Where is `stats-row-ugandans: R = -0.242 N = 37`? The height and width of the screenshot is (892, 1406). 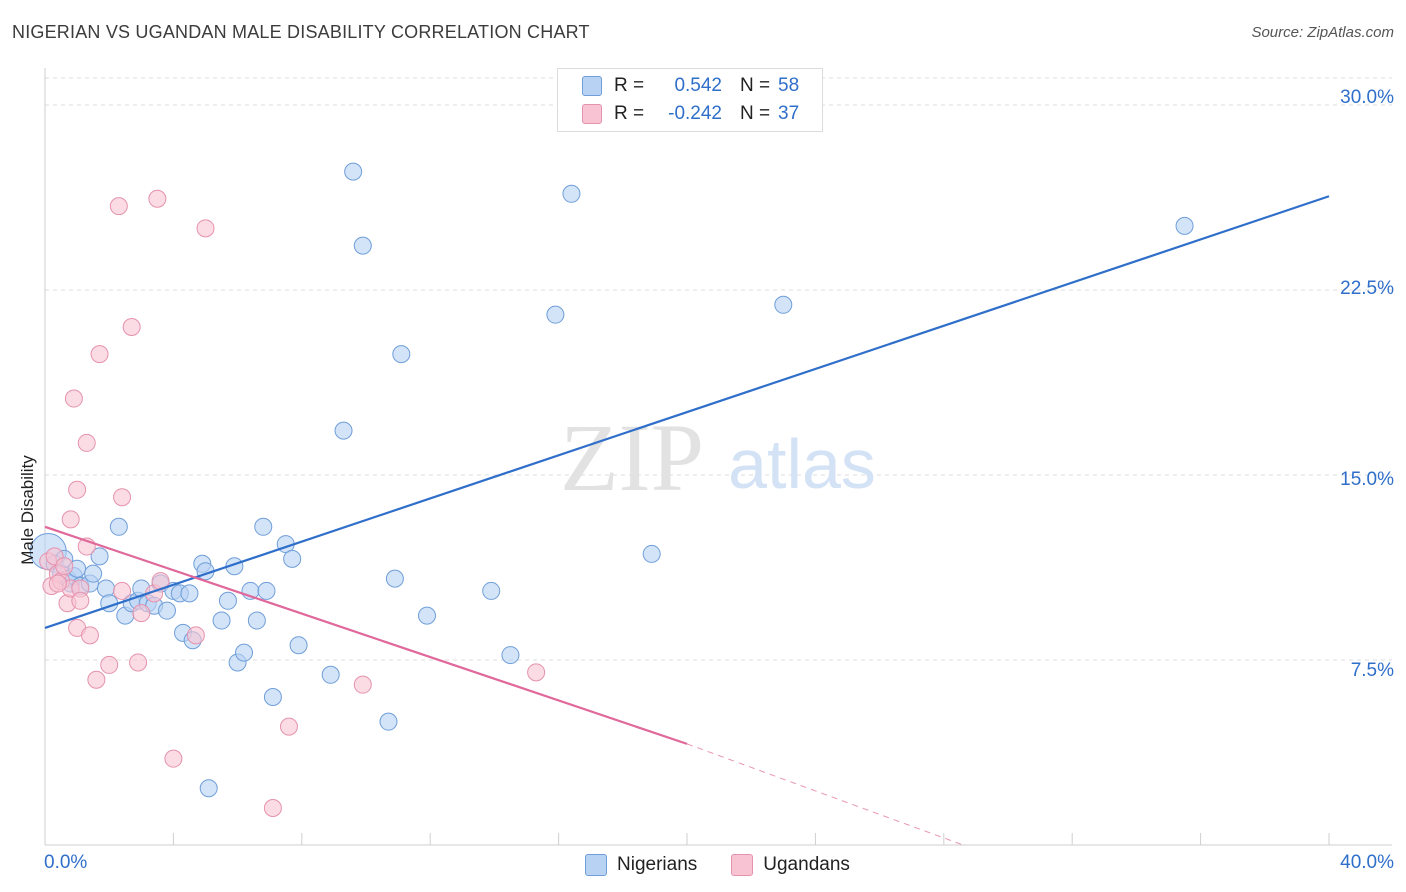
stats-row-ugandans: R = -0.242 N = 37 is located at coordinates (690, 114).